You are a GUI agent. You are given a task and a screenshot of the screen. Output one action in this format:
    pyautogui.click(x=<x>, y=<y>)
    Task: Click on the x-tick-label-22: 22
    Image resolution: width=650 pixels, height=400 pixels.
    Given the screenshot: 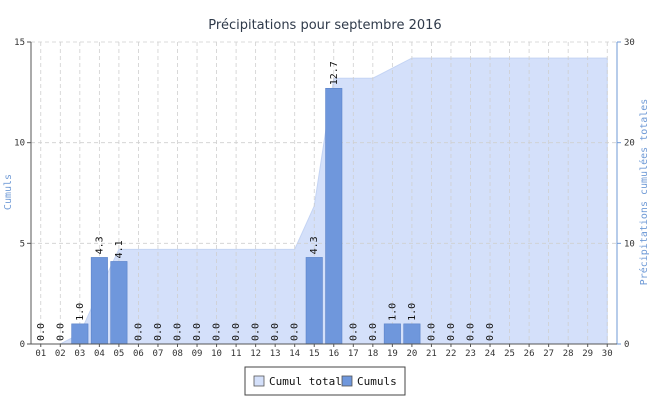 What is the action you would take?
    pyautogui.click(x=451, y=354)
    